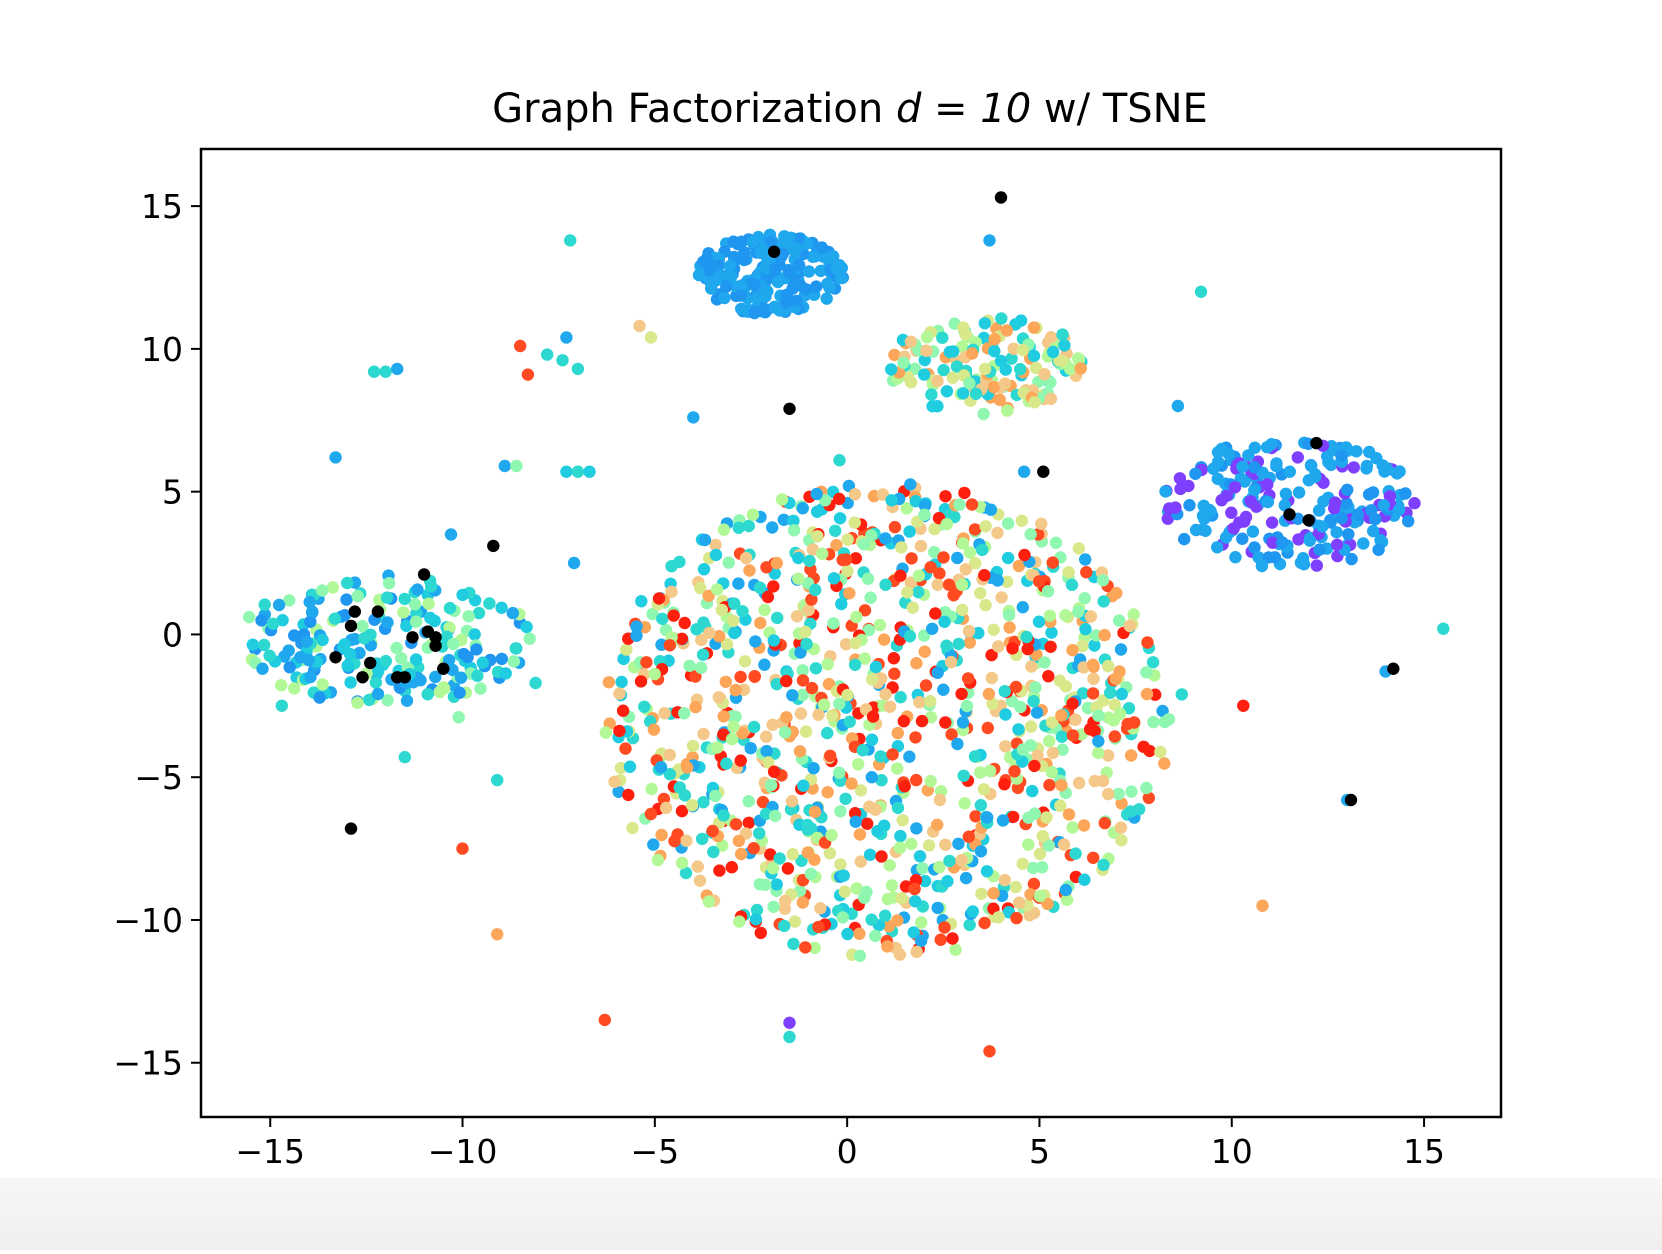  What do you see at coordinates (158, 777) in the screenshot?
I see `y-tick-label: −5` at bounding box center [158, 777].